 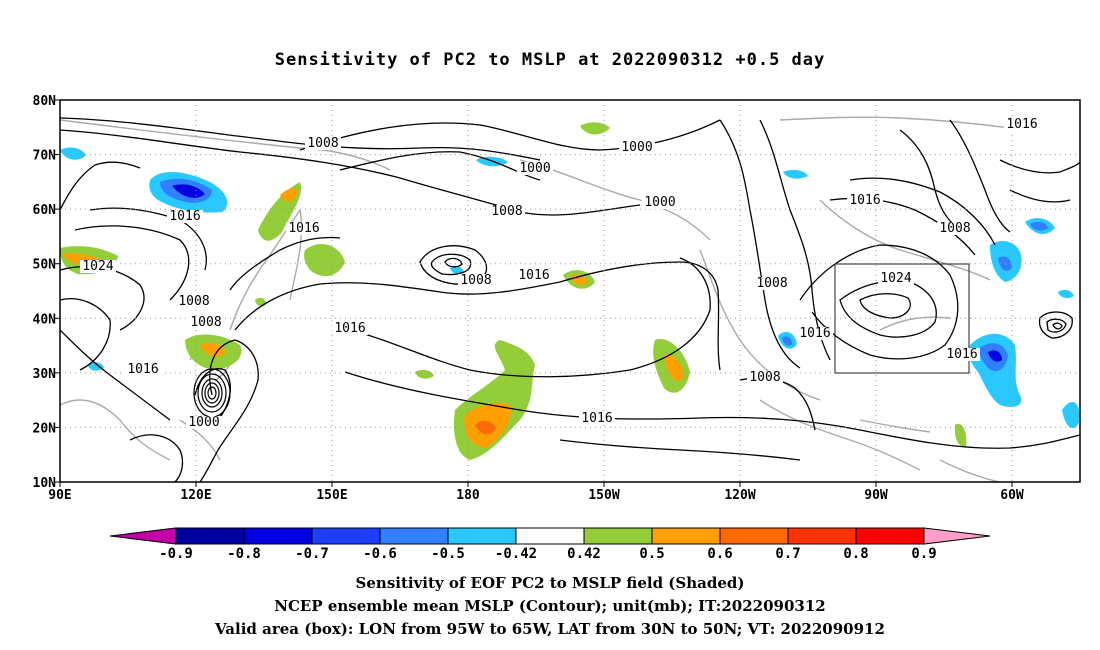 I want to click on lat-label: 40N, so click(x=45, y=319).